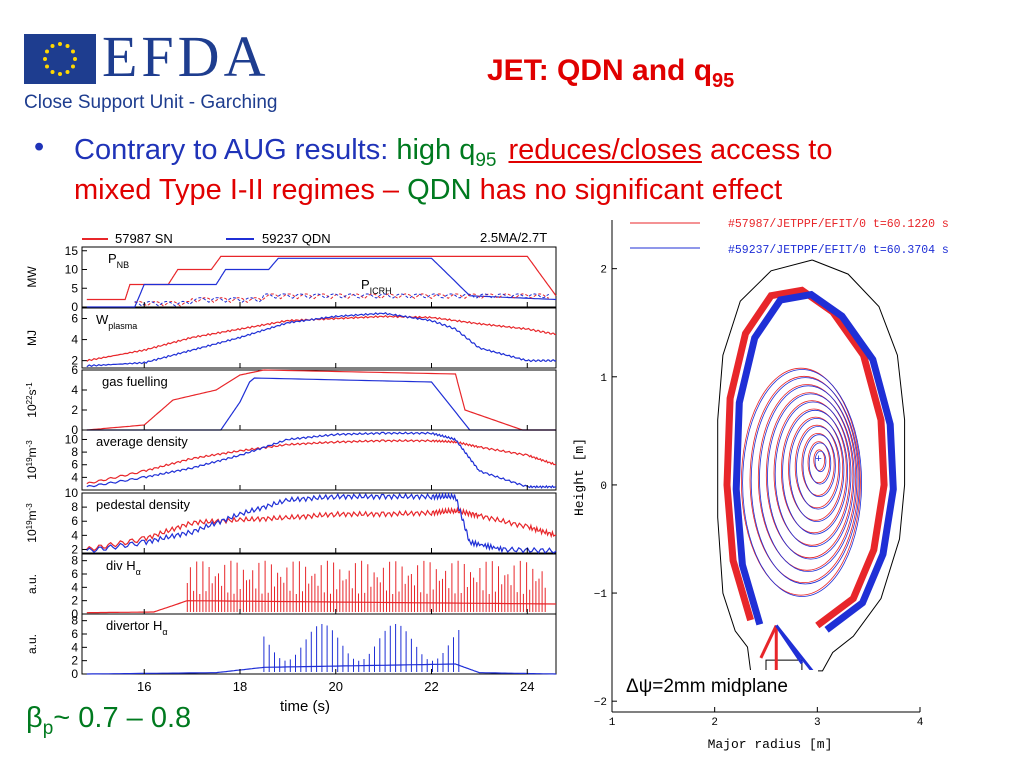  I want to click on panel-label: Wplasma, so click(116, 321).